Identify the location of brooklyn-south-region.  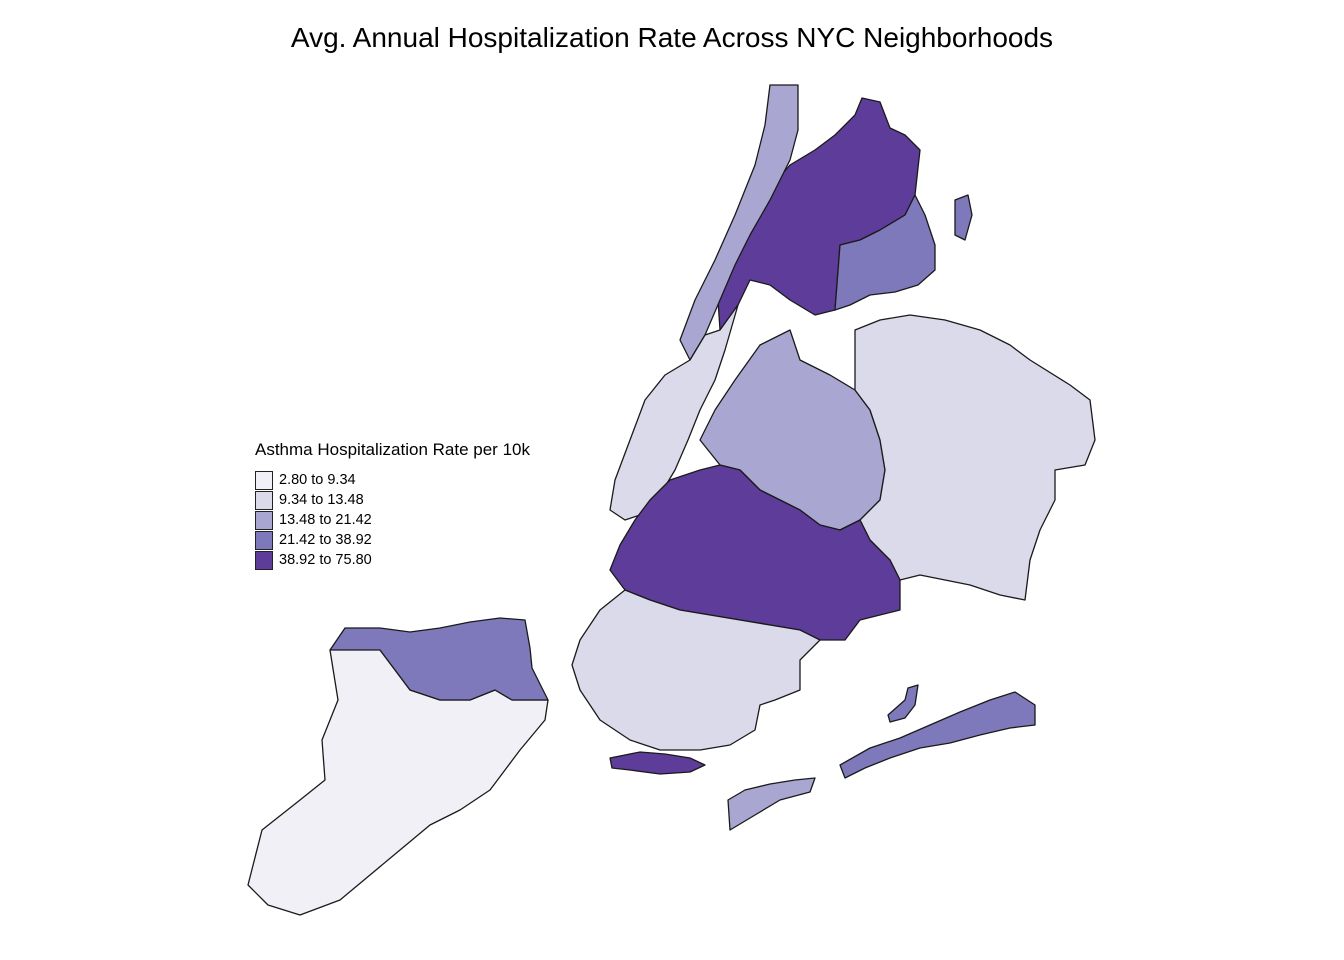
(696, 670).